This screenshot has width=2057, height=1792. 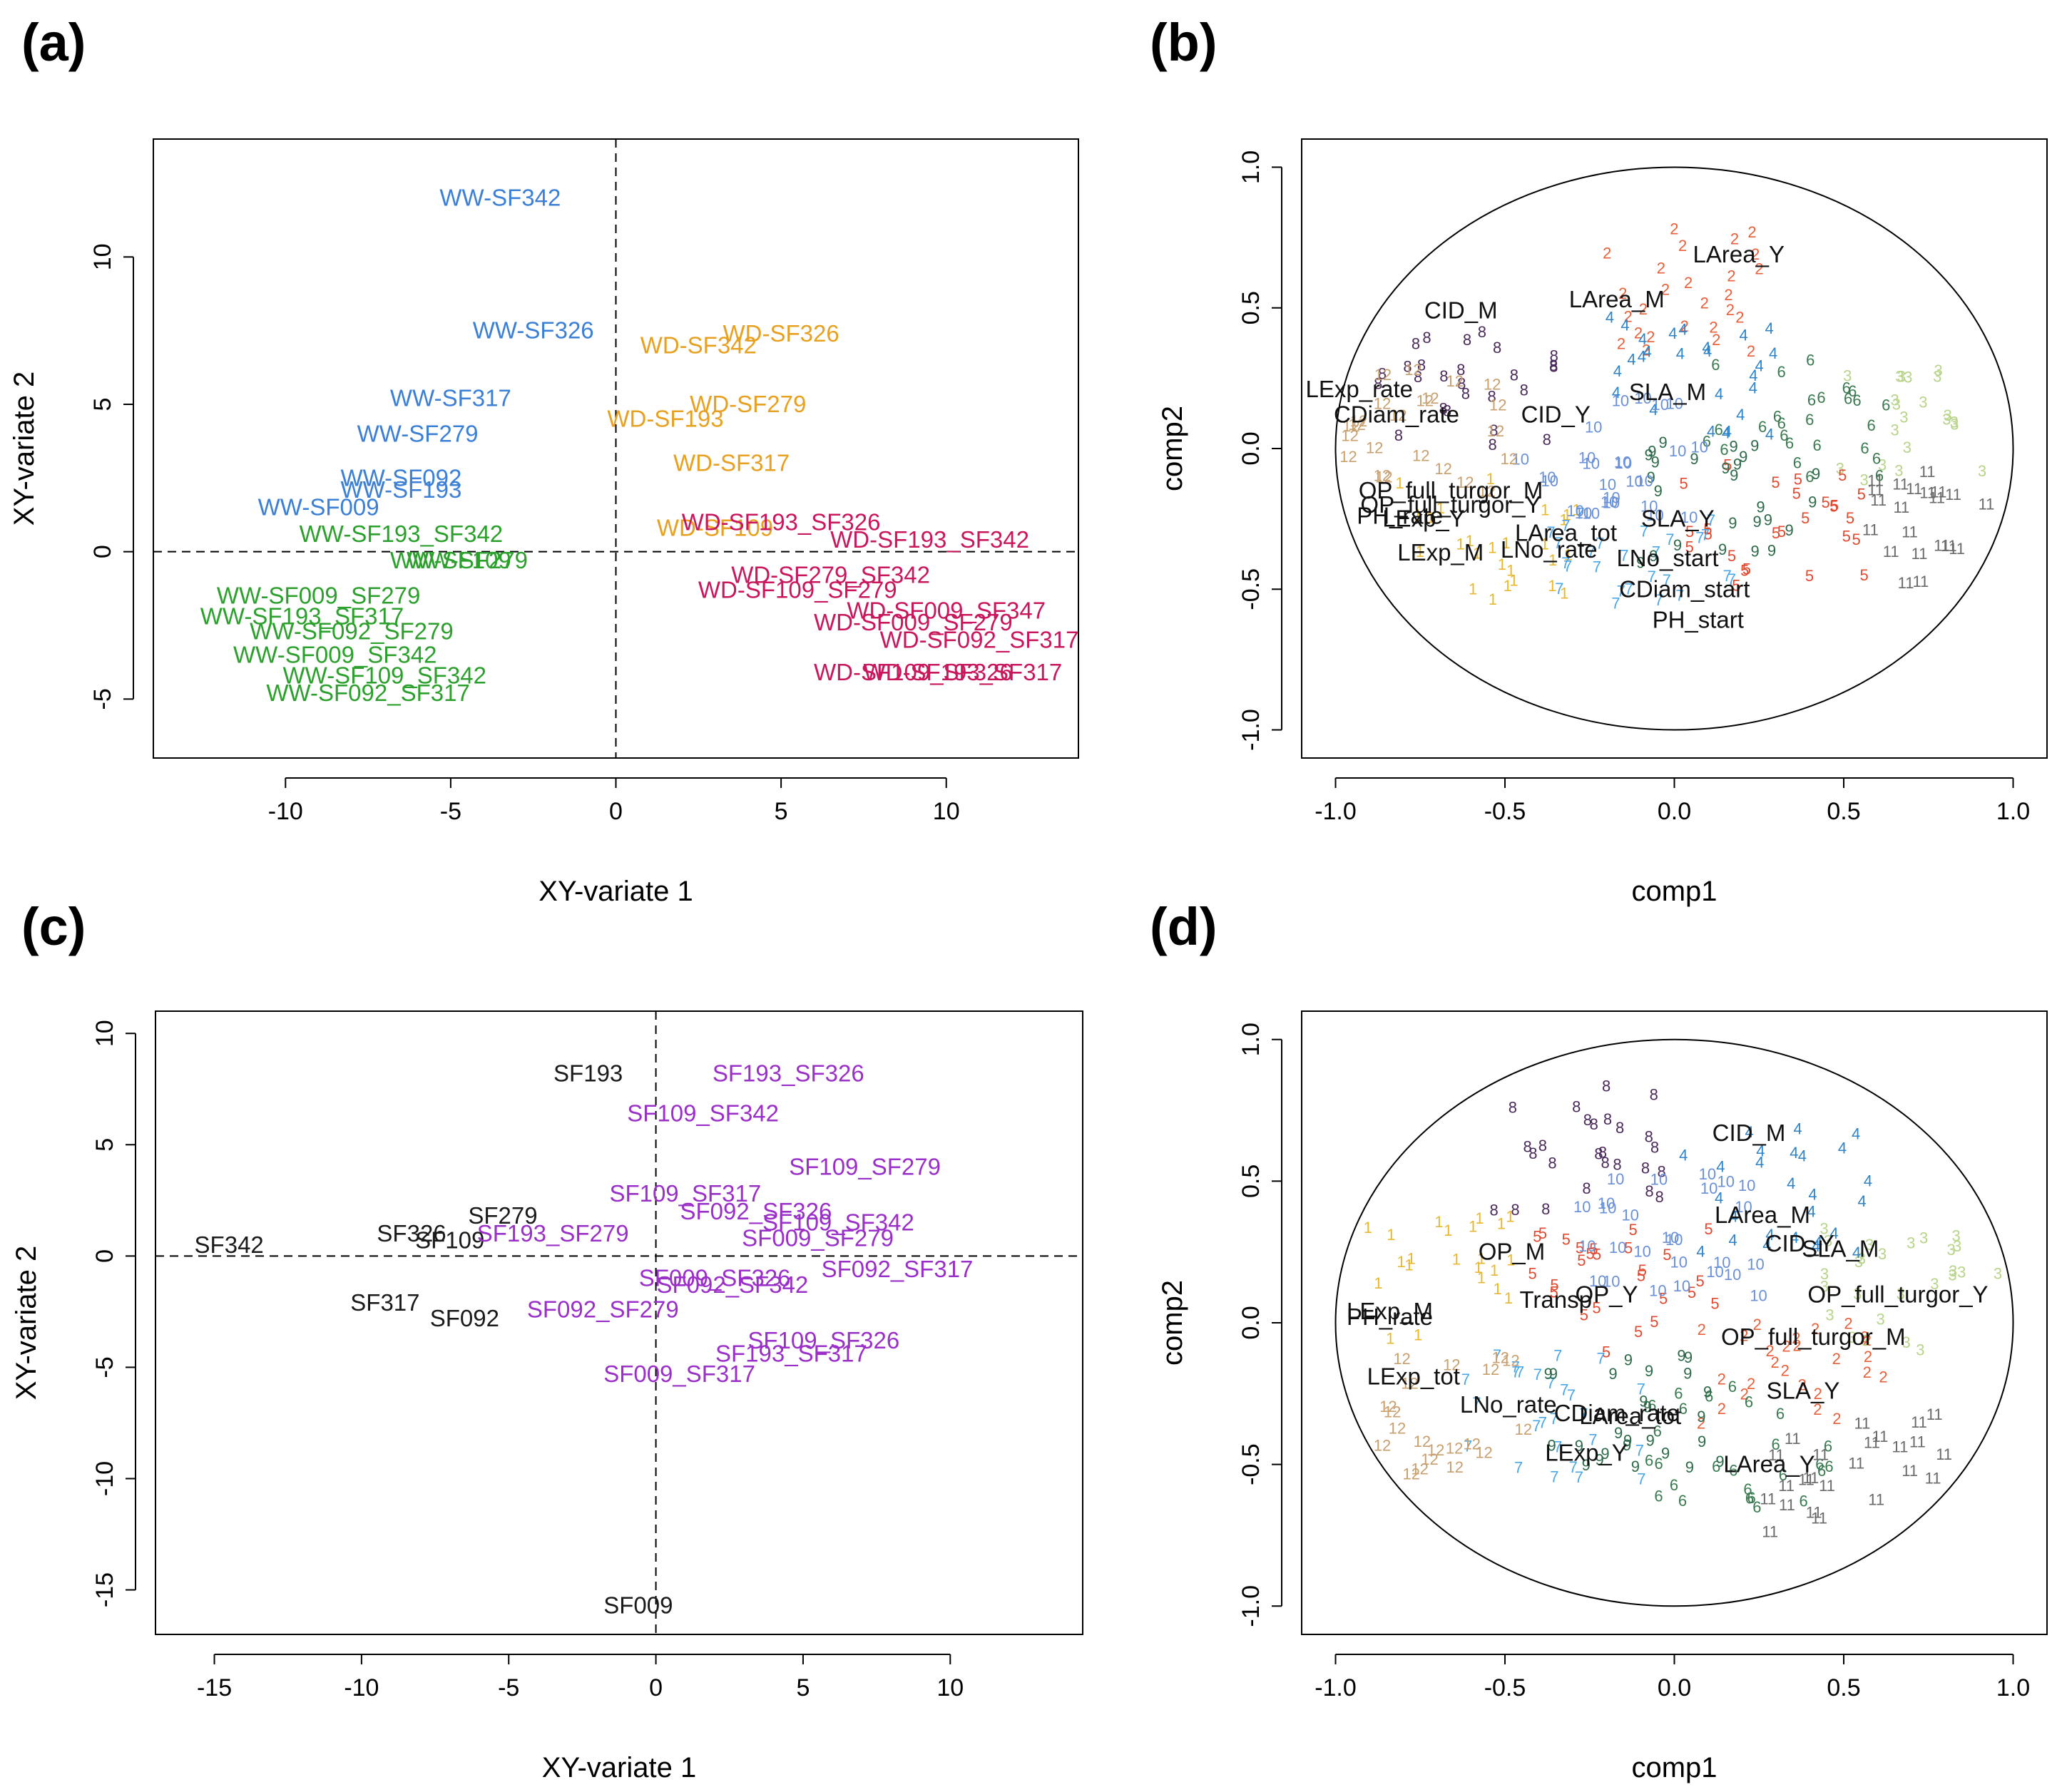 What do you see at coordinates (1390, 1311) in the screenshot?
I see `variable-label: LExp_M` at bounding box center [1390, 1311].